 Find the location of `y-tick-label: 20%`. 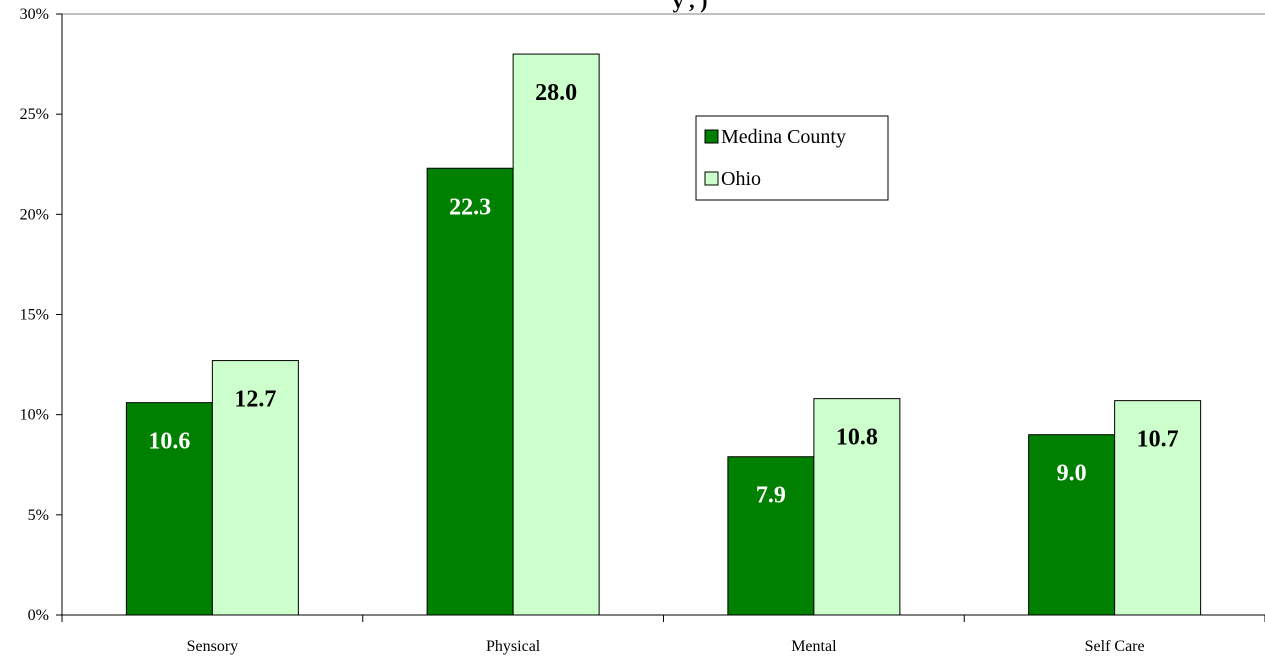

y-tick-label: 20% is located at coordinates (34, 214).